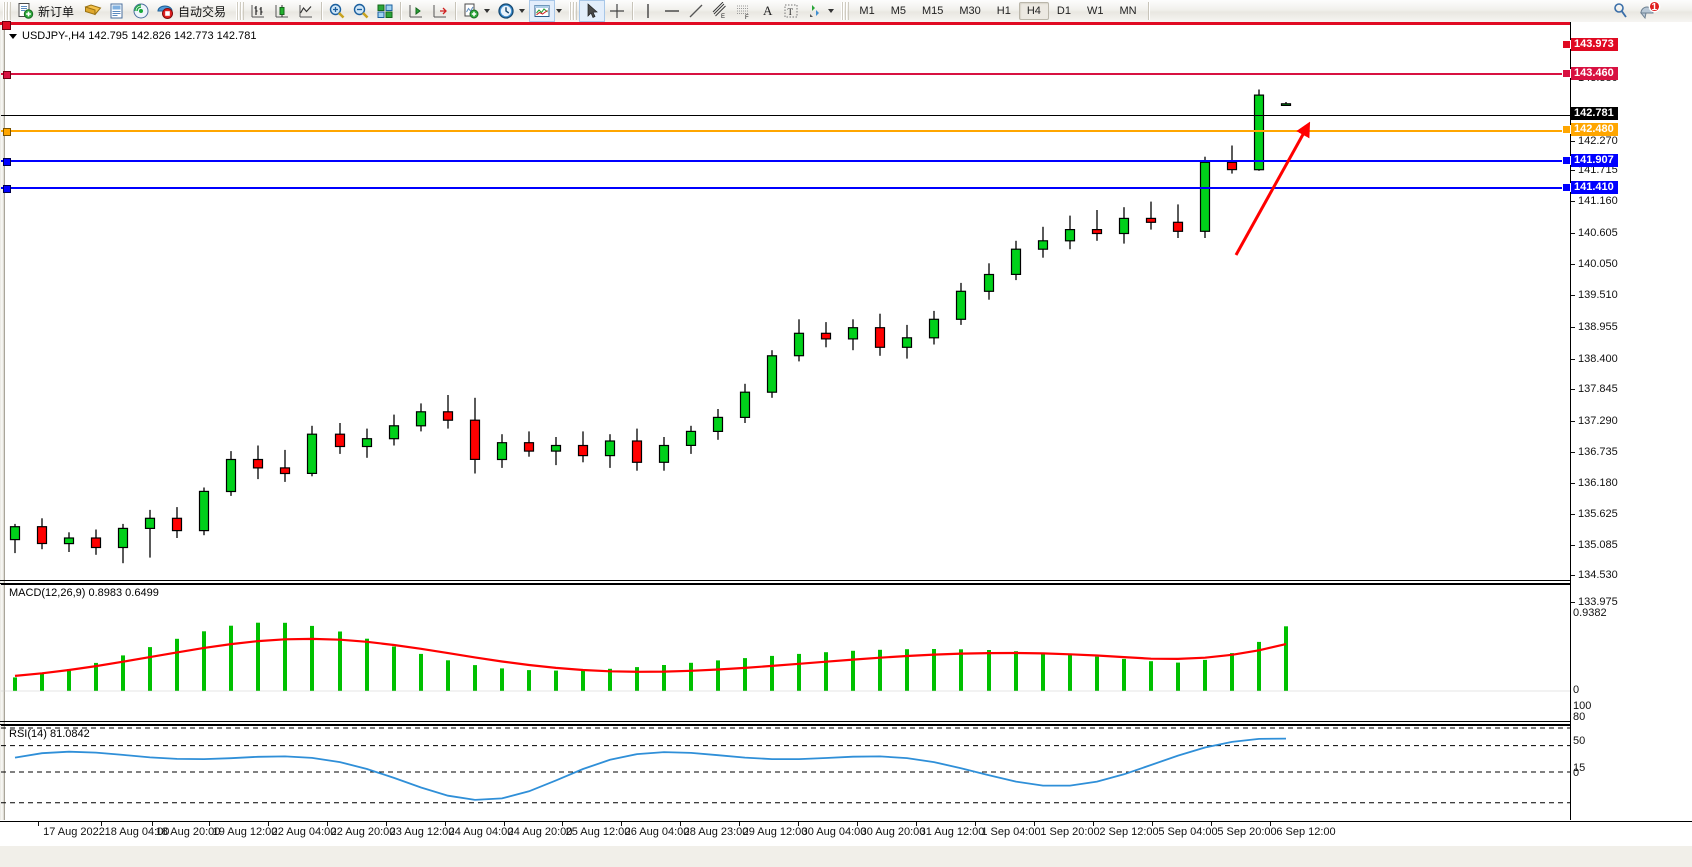 This screenshot has height=867, width=1692. What do you see at coordinates (785, 74) in the screenshot?
I see `resistance-line` at bounding box center [785, 74].